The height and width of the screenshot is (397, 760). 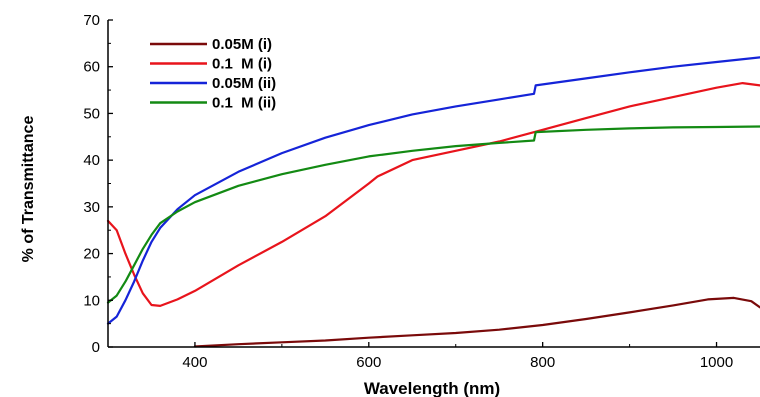 I want to click on y-tick-label: 0, so click(x=96, y=347).